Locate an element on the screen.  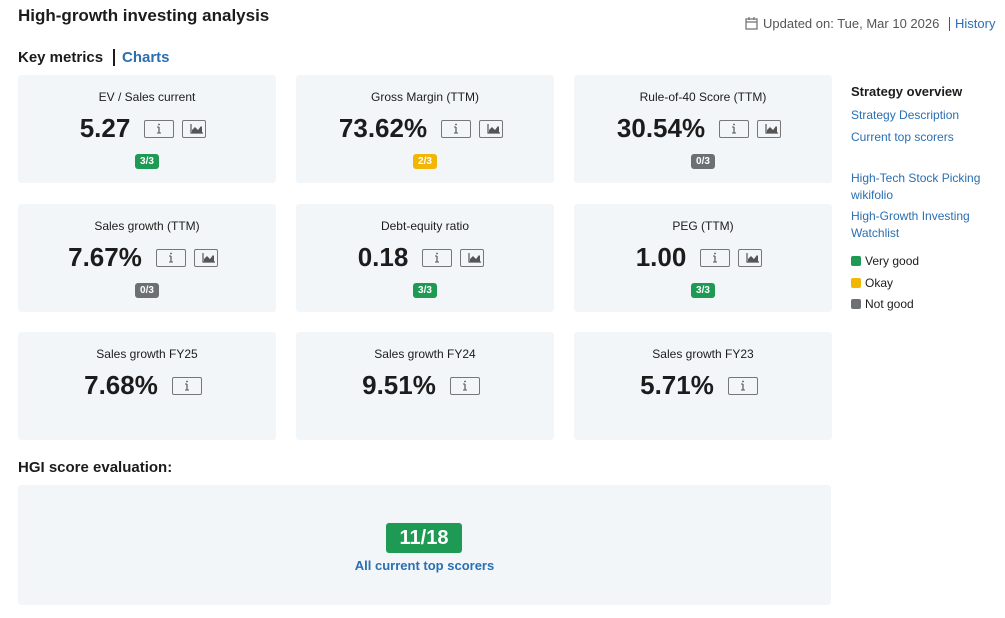
hgi-score: 11/18 is located at coordinates (424, 538).